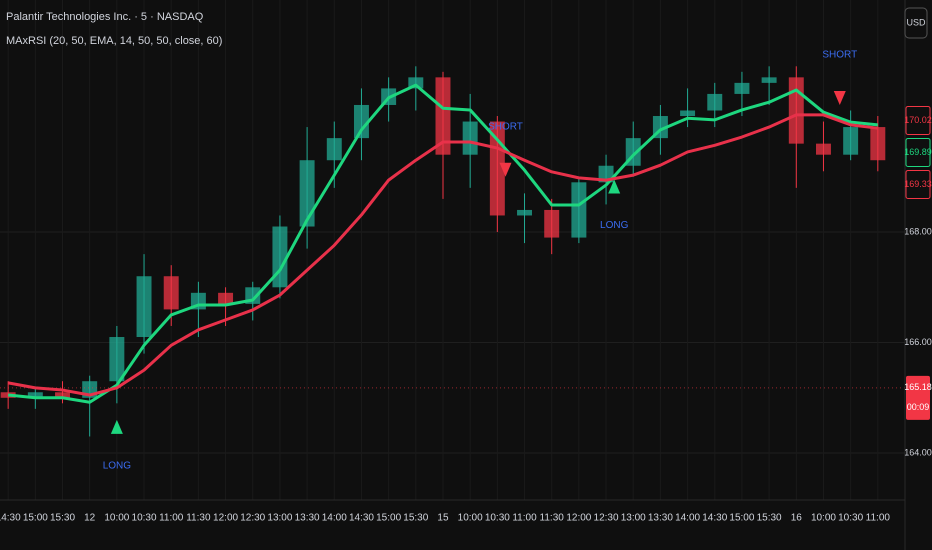 The width and height of the screenshot is (932, 550). I want to click on countdown-label: 00:09, so click(918, 407).